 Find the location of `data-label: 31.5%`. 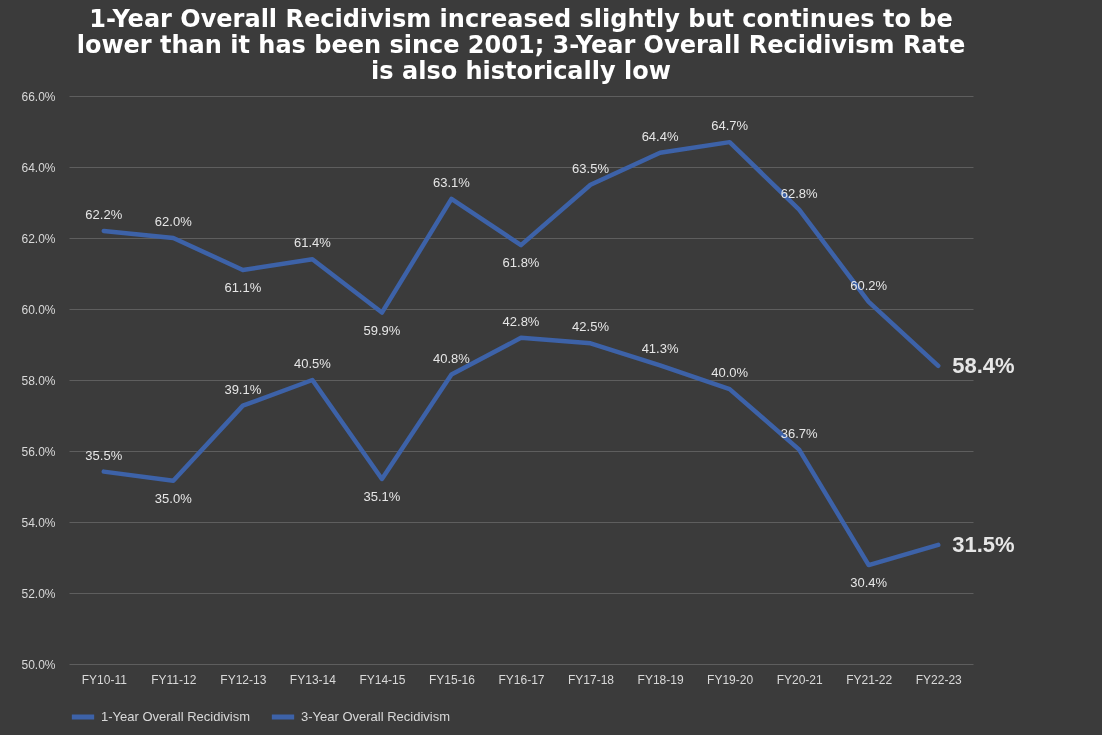

data-label: 31.5% is located at coordinates (983, 544).